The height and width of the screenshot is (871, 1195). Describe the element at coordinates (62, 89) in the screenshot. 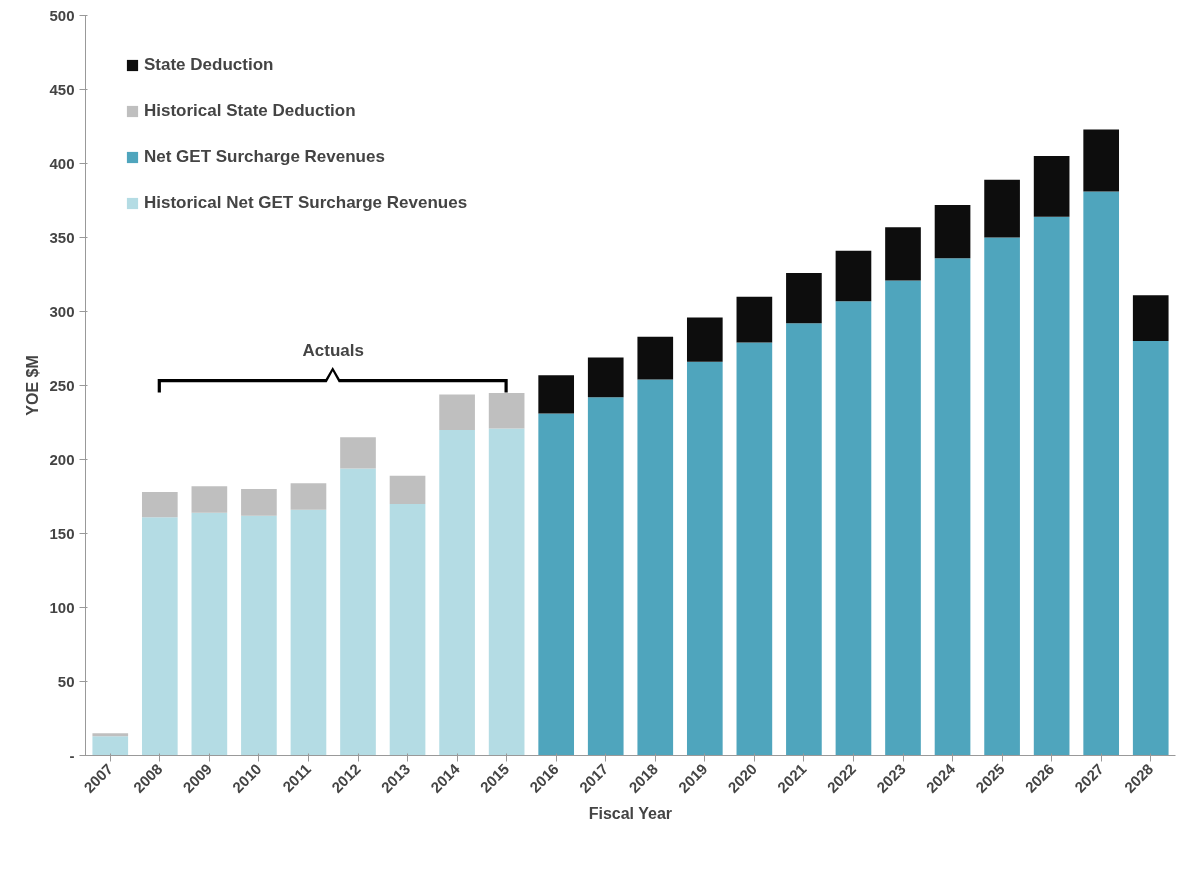

I see `y-tick-label: 450` at that location.